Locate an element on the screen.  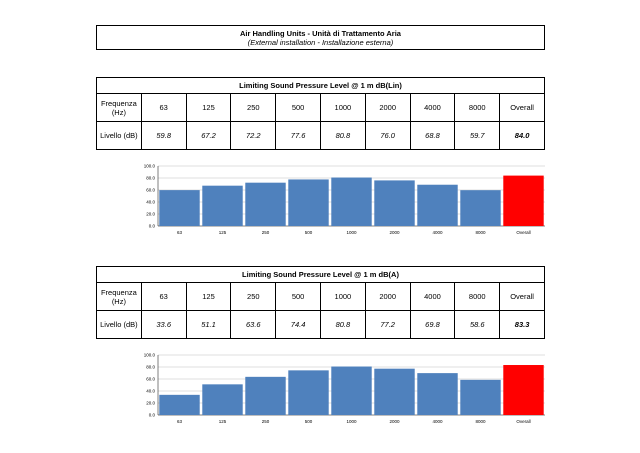
level-cell: 59.7 is located at coordinates (477, 135).